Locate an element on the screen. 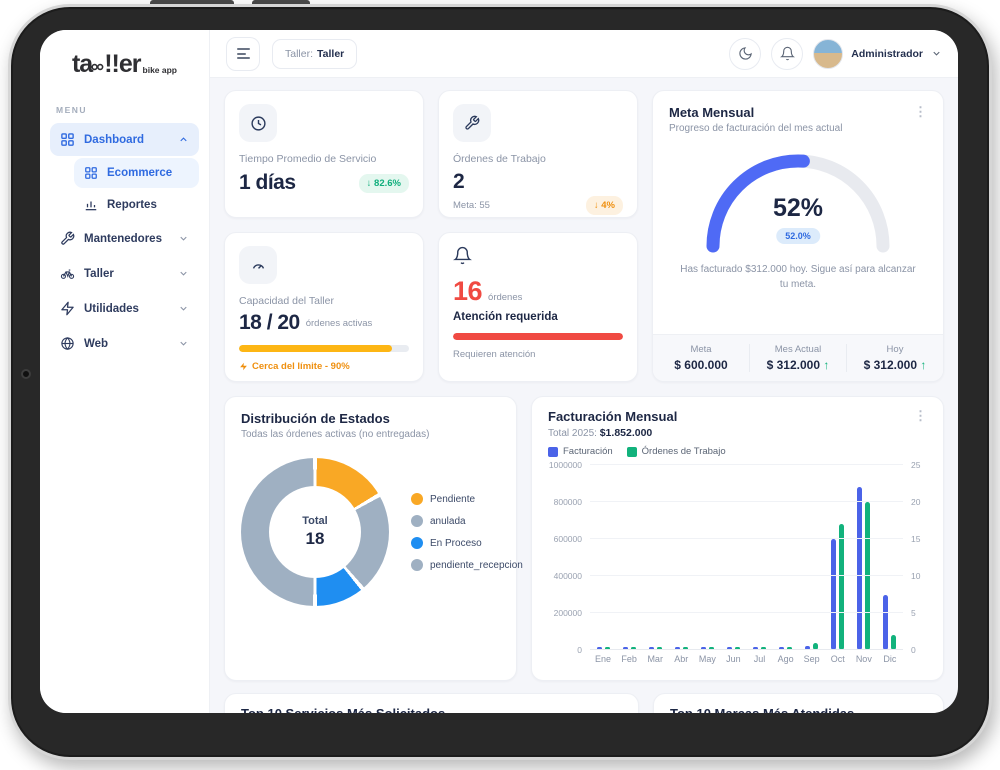 The height and width of the screenshot is (770, 1000). sidebar-item-label: Reportes is located at coordinates (132, 205).